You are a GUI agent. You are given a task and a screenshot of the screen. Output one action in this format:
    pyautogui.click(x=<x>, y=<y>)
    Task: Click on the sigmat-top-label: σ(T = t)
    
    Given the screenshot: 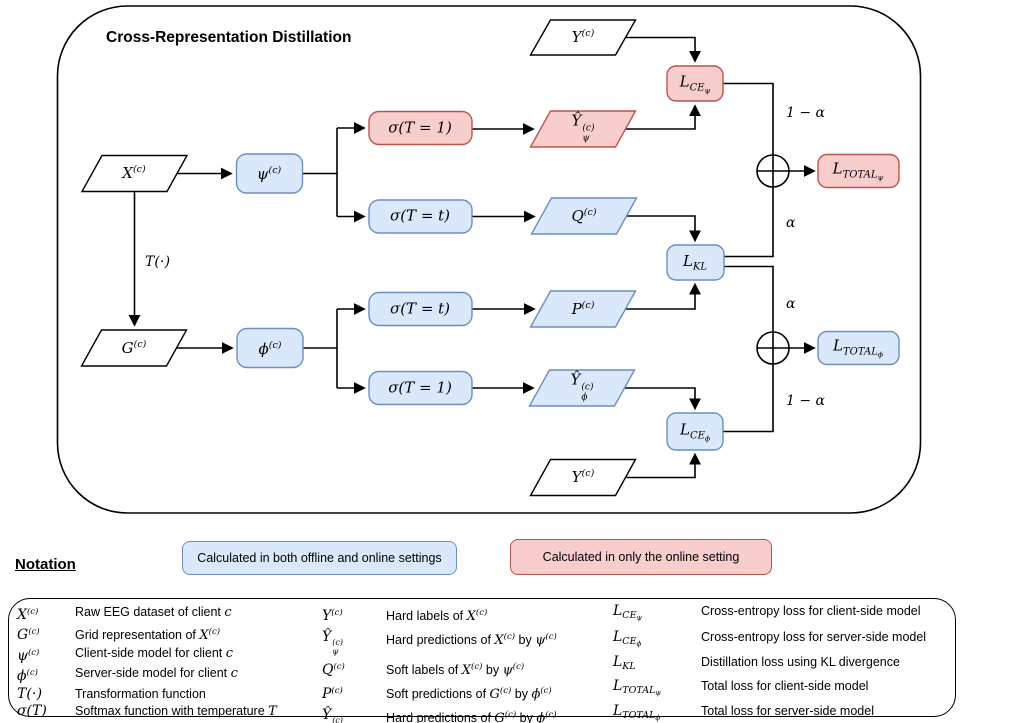 What is the action you would take?
    pyautogui.click(x=420, y=215)
    